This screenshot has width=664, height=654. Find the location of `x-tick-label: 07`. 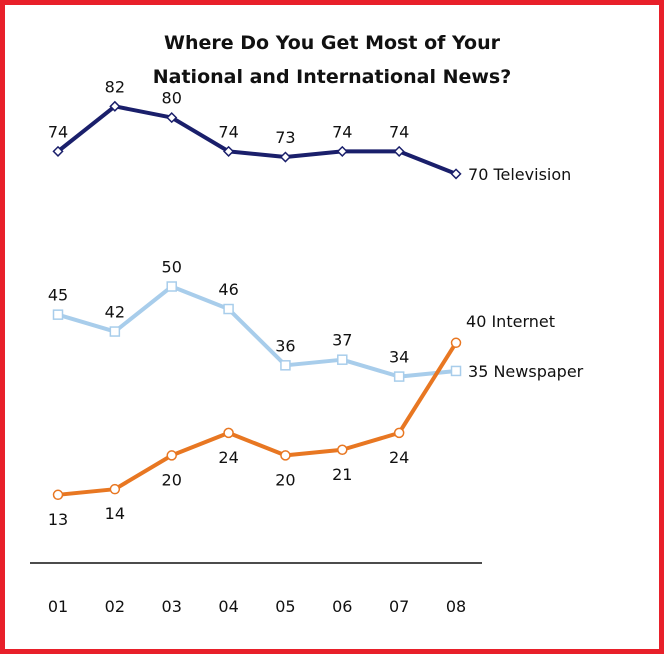

x-tick-label: 07 is located at coordinates (399, 606).